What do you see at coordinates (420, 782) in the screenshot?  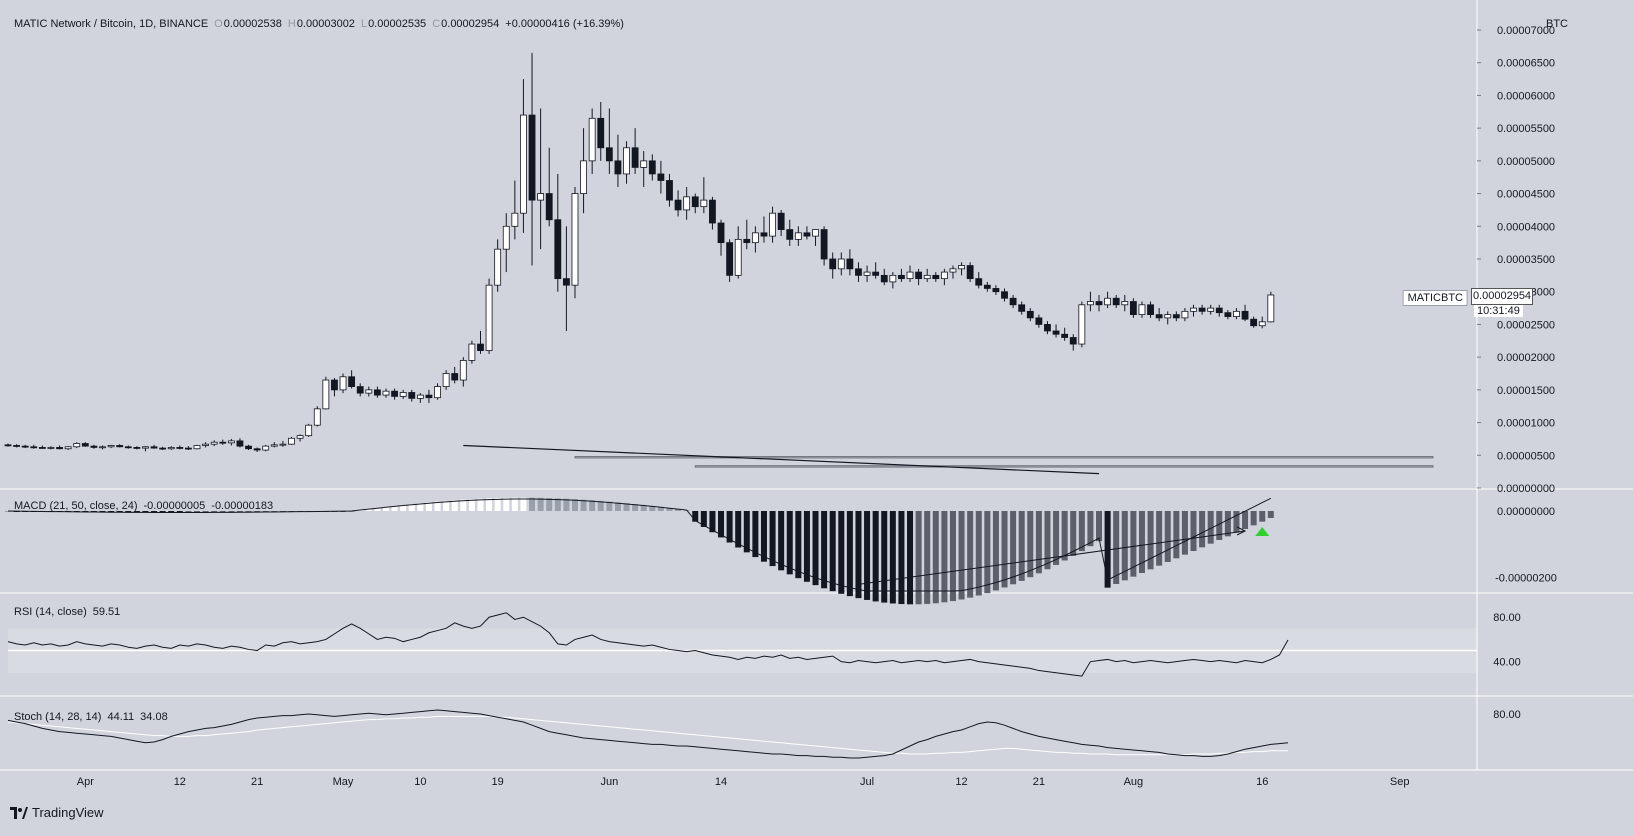 I see `time-axis-label: 10` at bounding box center [420, 782].